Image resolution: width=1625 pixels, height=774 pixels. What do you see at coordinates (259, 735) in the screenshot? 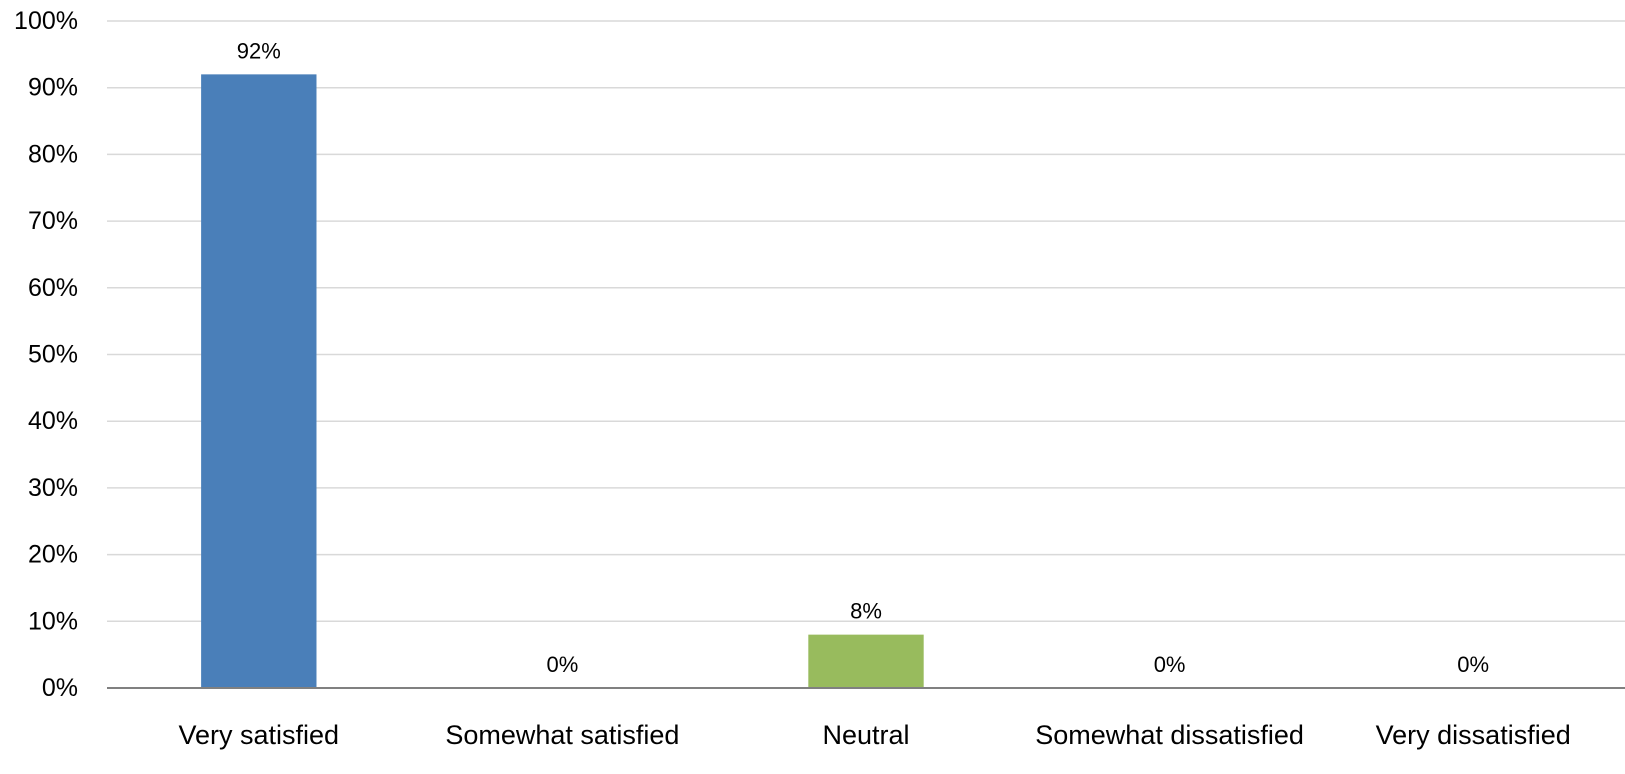
I see `x-tick-label: Very satisfied` at bounding box center [259, 735].